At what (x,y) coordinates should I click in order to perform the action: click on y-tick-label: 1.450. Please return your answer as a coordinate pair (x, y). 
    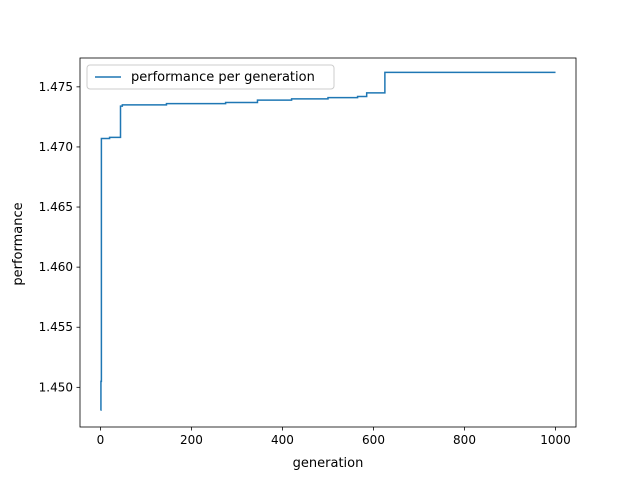
    Looking at the image, I should click on (56, 387).